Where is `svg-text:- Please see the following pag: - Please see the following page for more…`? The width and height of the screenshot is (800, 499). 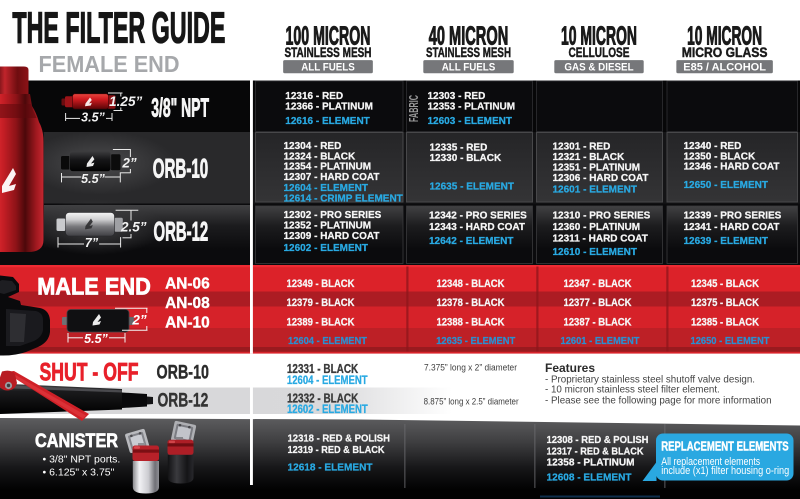
svg-text:- Please see the following pag: - Please see the following page for more… is located at coordinates (658, 400).